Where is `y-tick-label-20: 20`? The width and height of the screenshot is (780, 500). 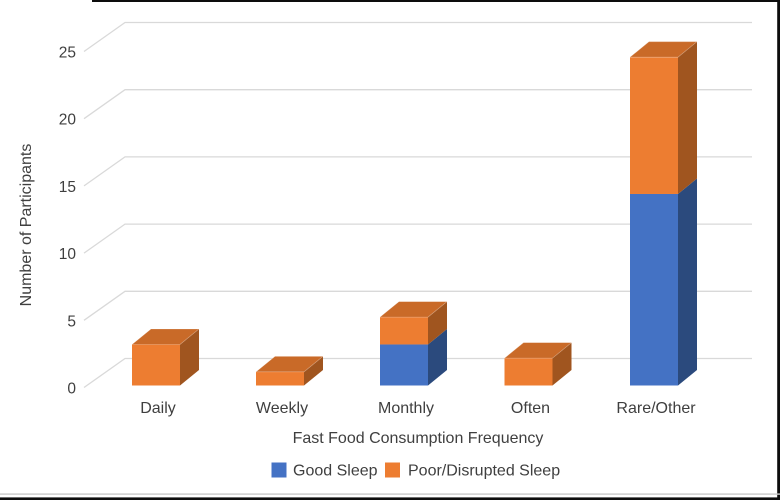 y-tick-label-20: 20 is located at coordinates (68, 120).